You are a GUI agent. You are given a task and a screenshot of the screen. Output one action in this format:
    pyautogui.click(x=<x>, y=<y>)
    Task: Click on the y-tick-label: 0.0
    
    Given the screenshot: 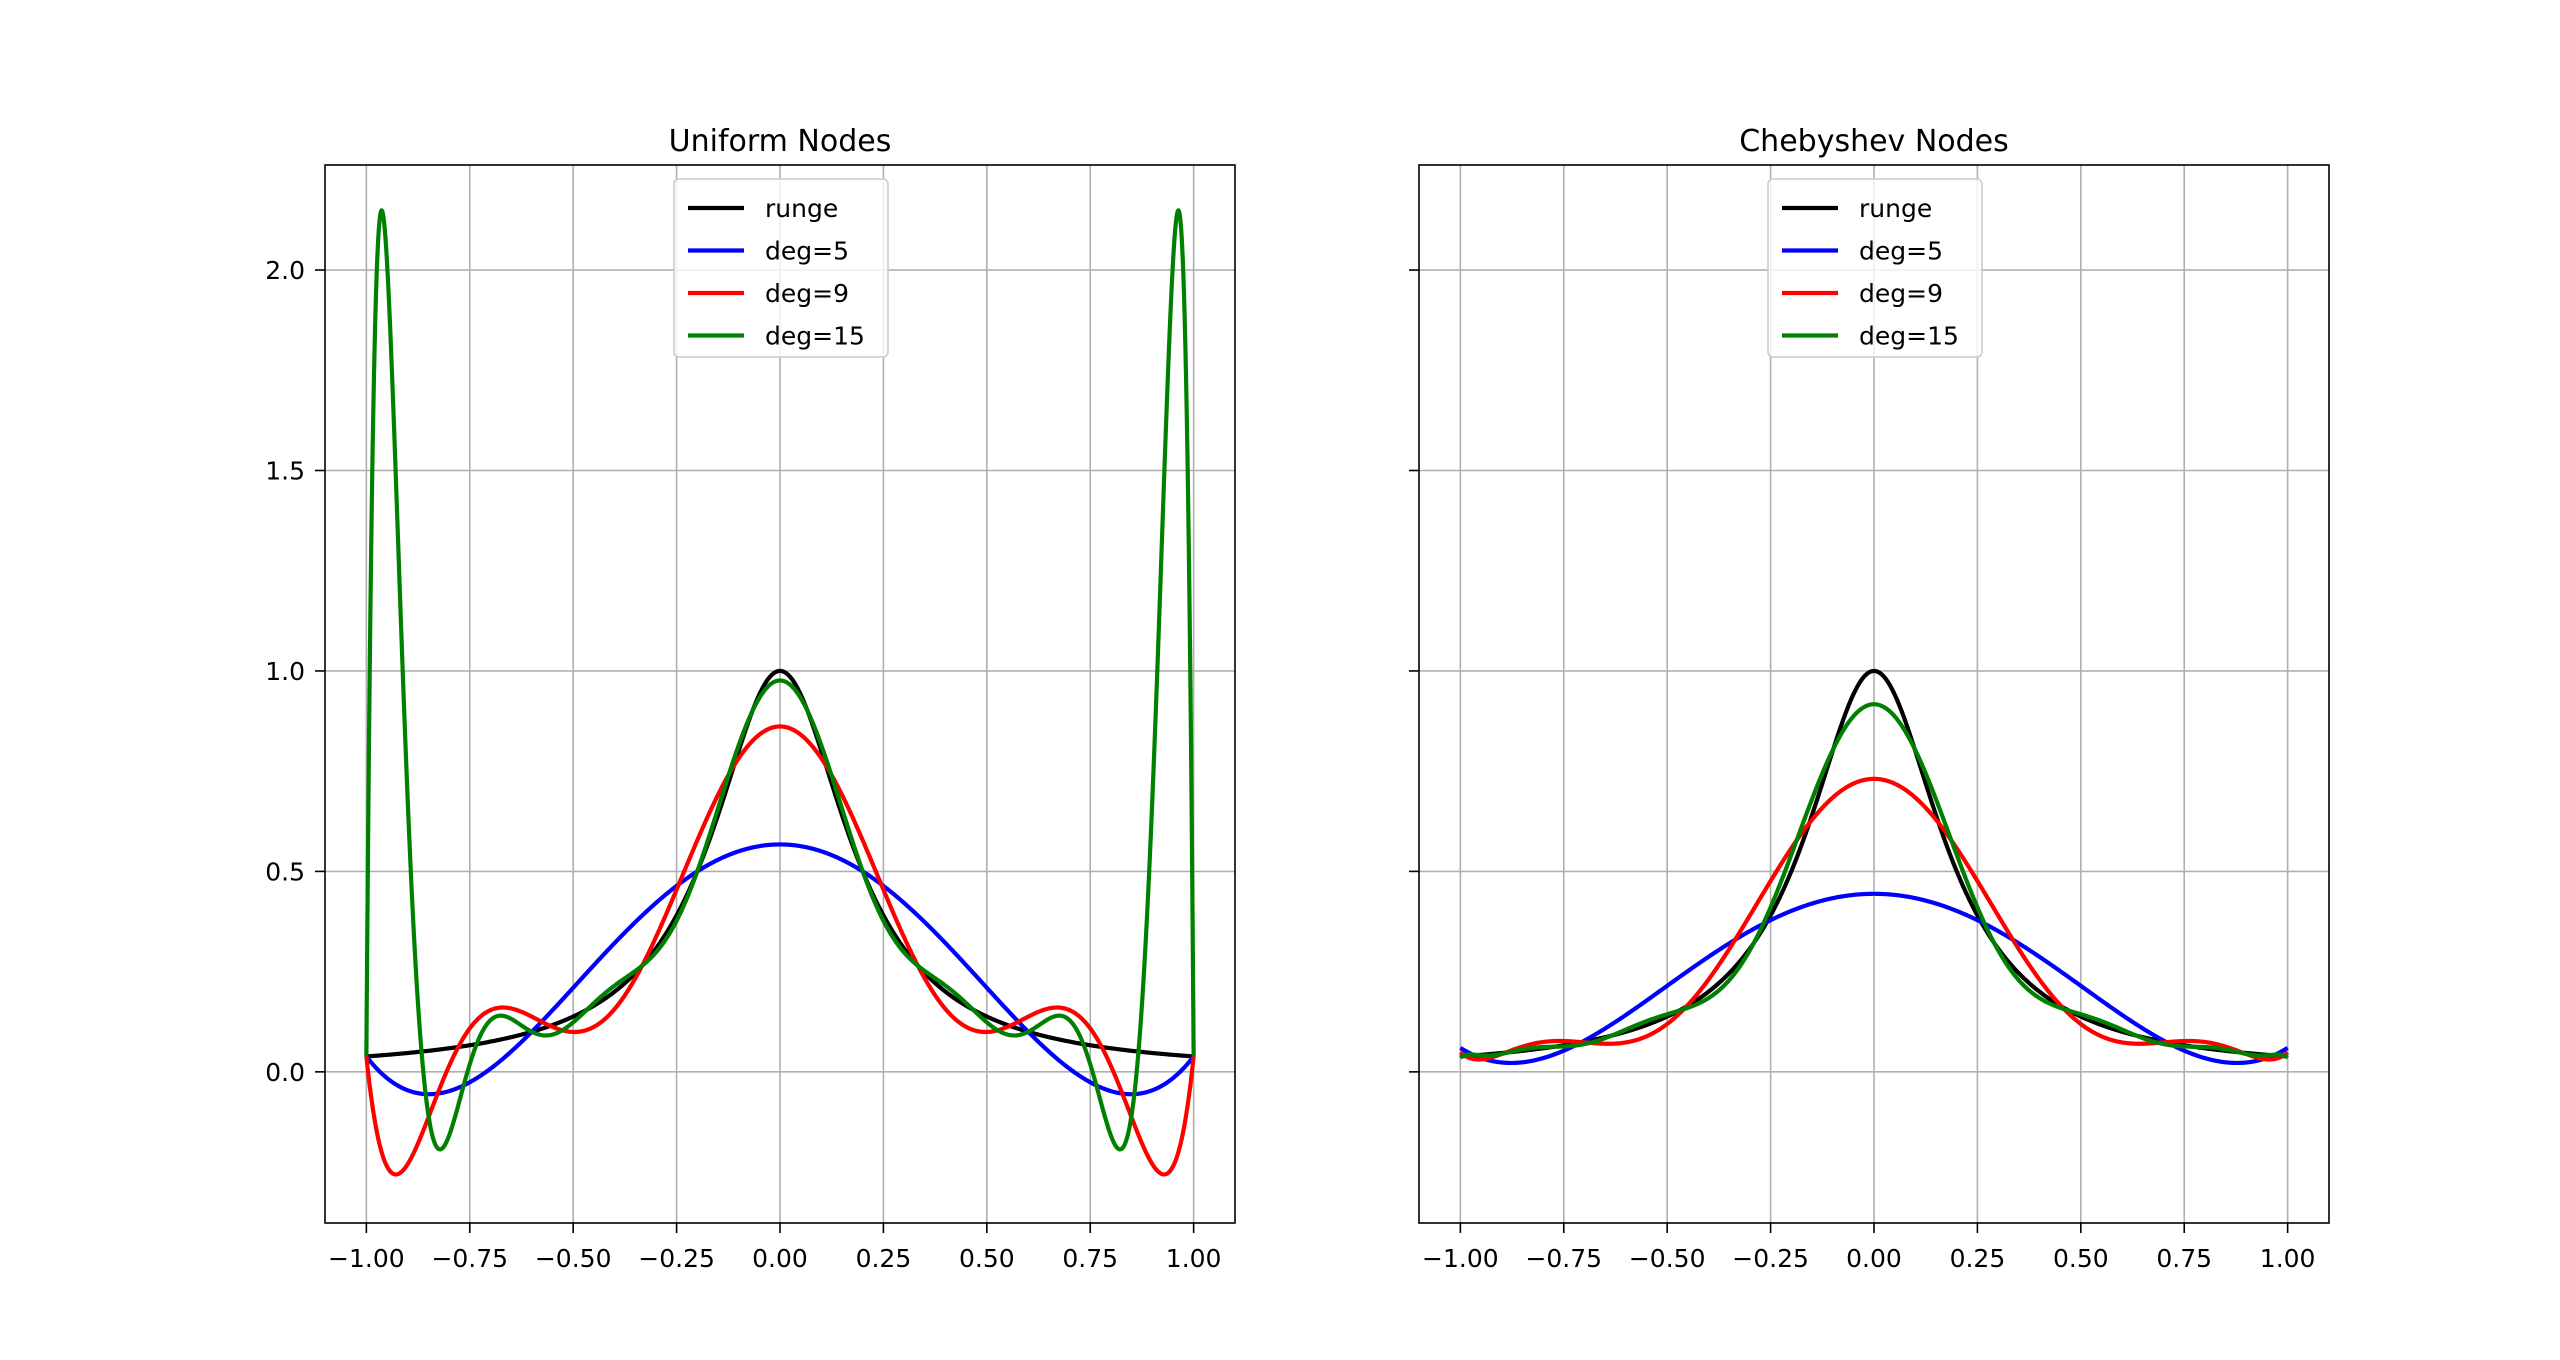 What is the action you would take?
    pyautogui.click(x=285, y=1072)
    